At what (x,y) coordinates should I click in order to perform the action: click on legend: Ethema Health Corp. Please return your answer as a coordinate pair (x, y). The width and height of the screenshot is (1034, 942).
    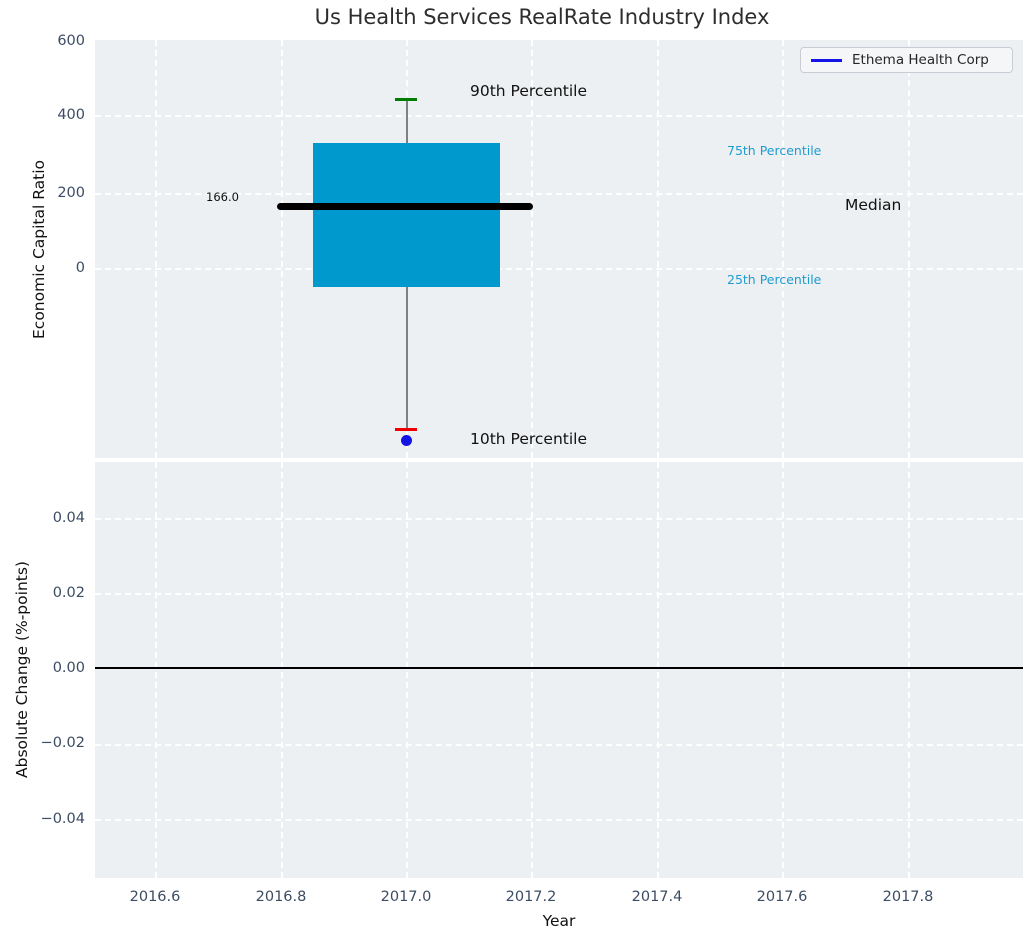
    Looking at the image, I should click on (906, 60).